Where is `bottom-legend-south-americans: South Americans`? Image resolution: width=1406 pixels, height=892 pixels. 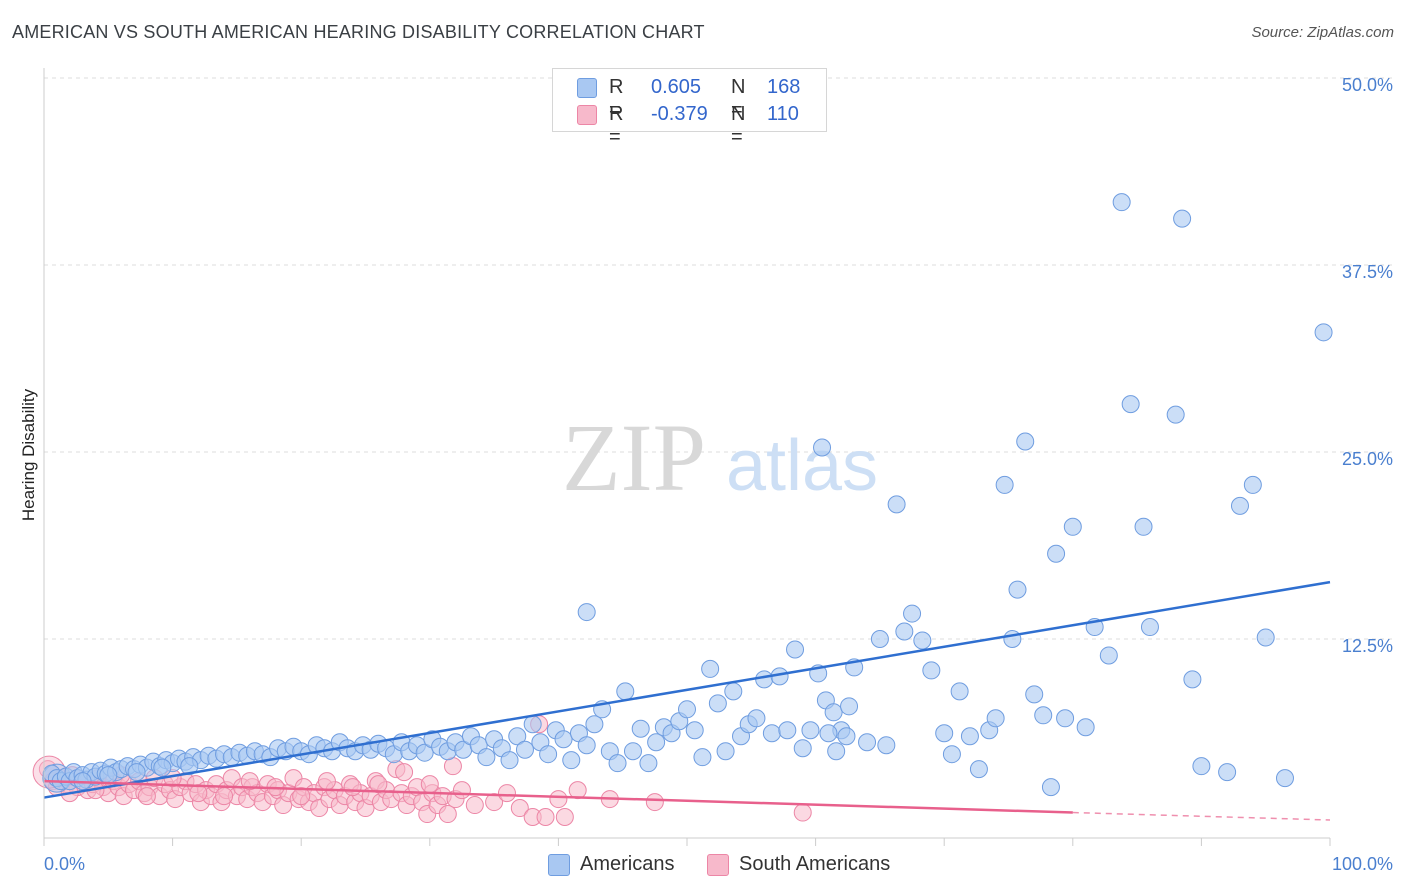 bottom-legend-south-americans: South Americans is located at coordinates (807, 864).